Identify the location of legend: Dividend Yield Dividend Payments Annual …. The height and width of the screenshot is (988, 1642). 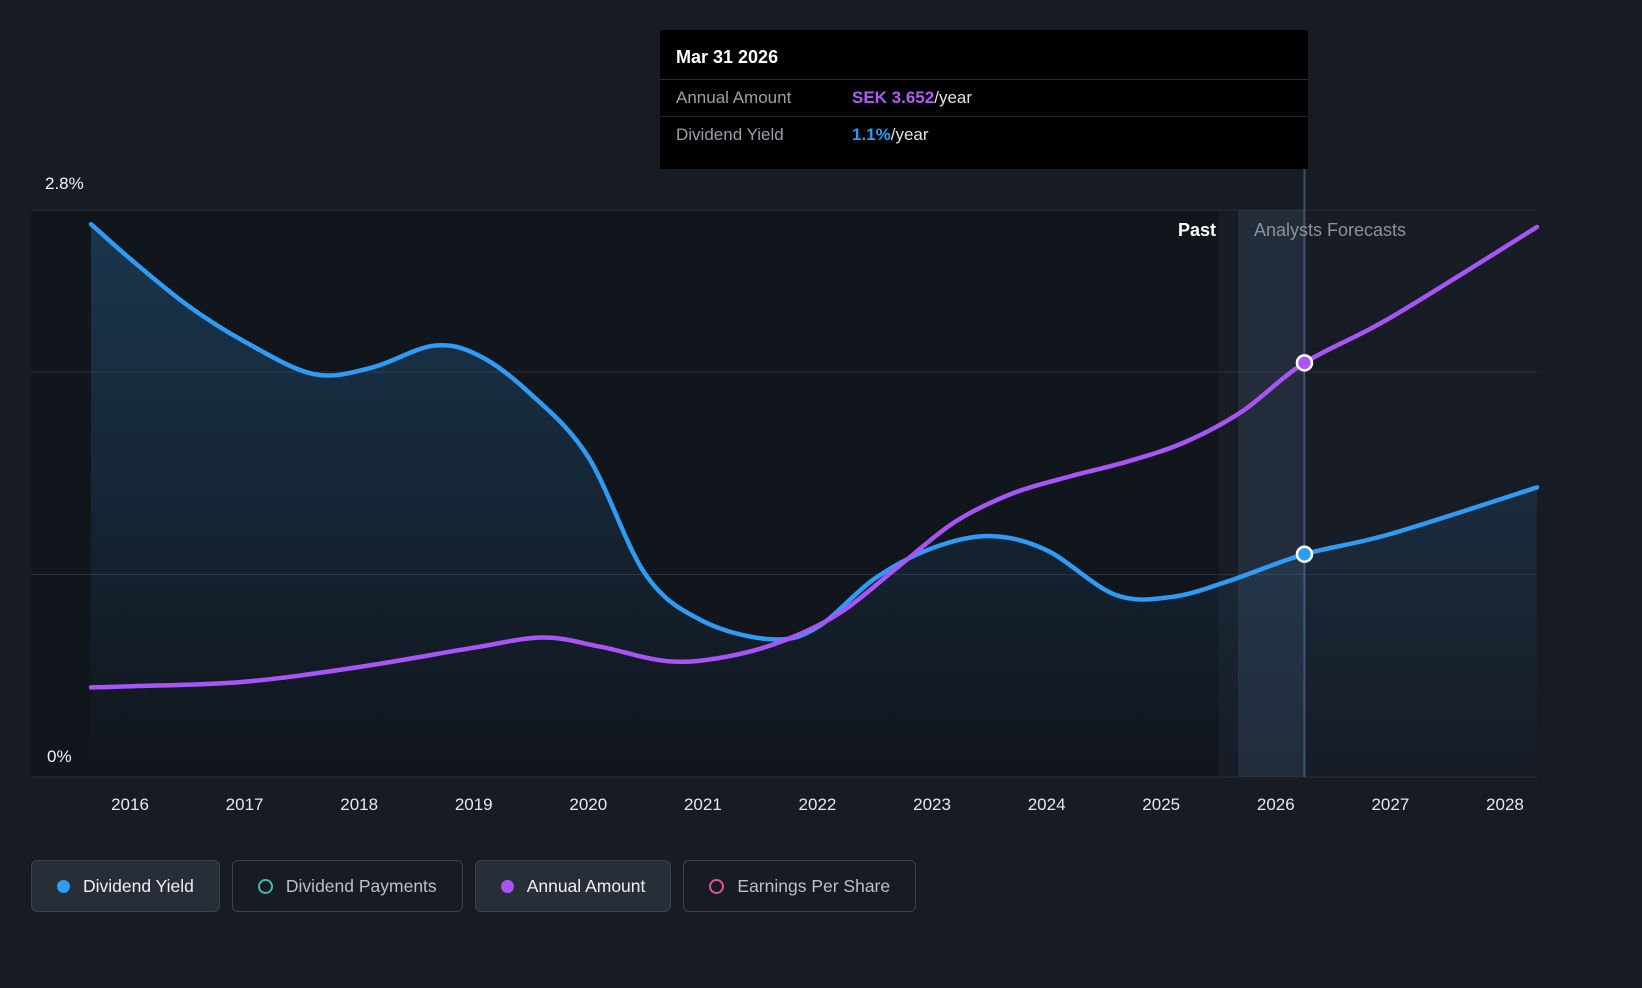
(474, 886).